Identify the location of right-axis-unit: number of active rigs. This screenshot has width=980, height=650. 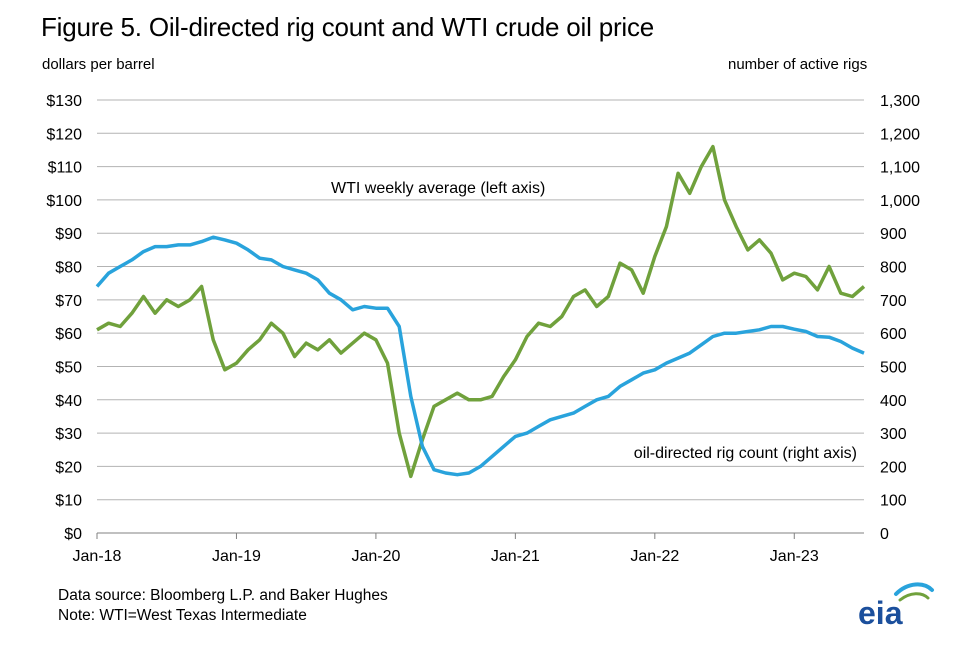
(798, 64).